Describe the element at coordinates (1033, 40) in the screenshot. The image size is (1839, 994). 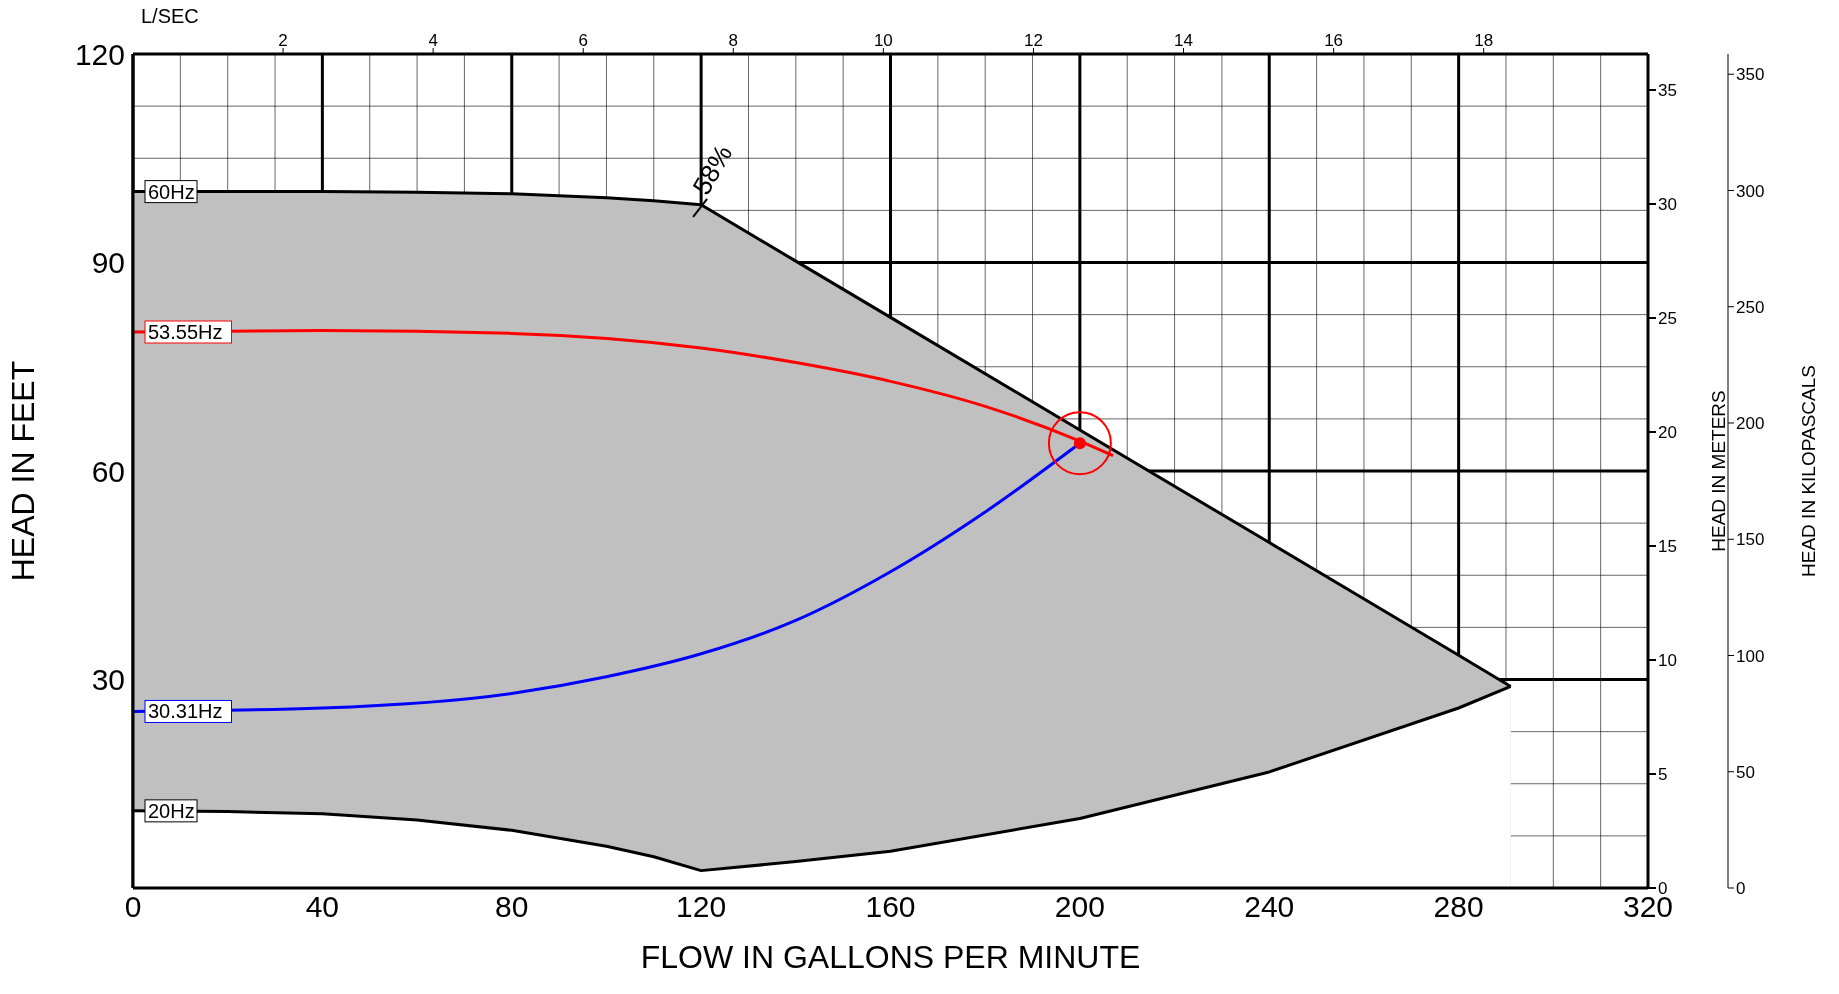
I see `x2-tick-label: 12` at that location.